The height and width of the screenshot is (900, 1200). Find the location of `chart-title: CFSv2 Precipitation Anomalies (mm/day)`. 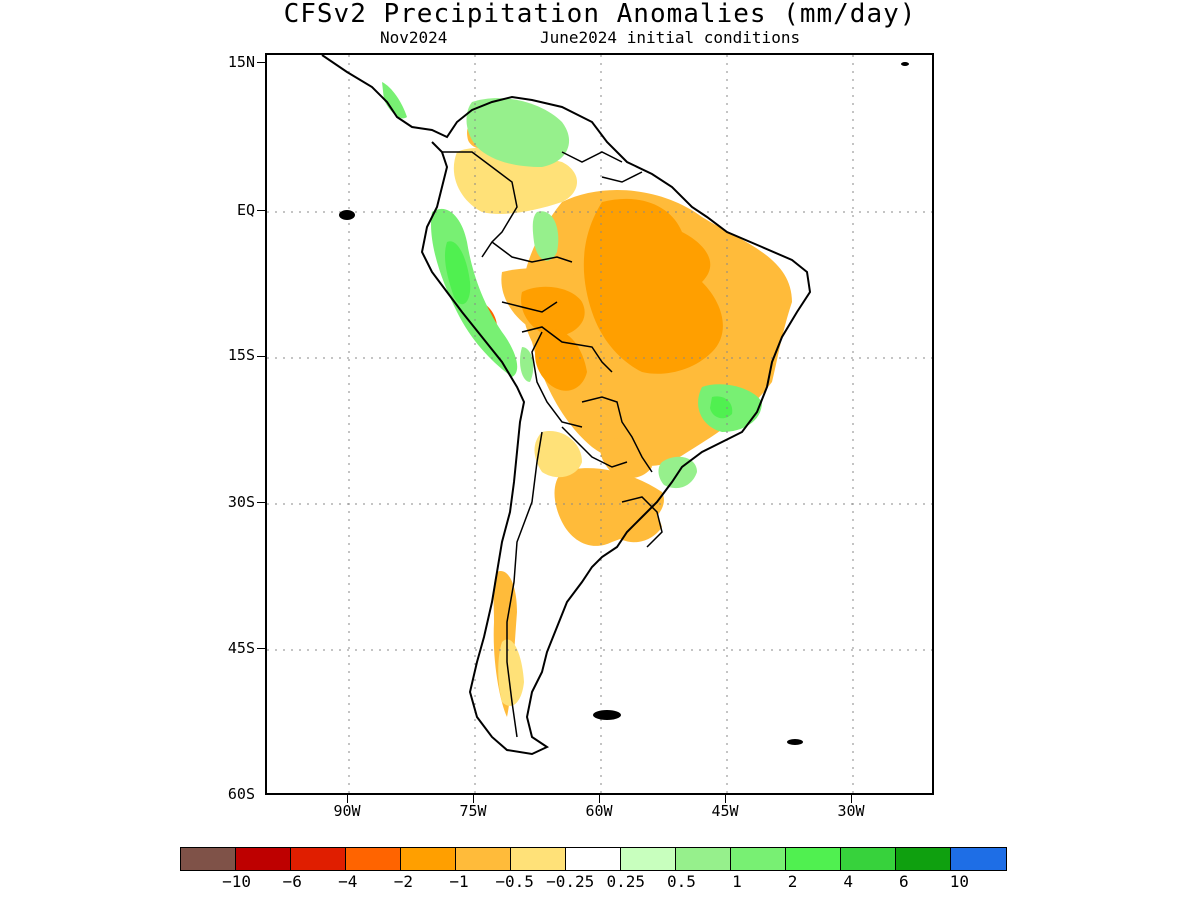

chart-title: CFSv2 Precipitation Anomalies (mm/day) is located at coordinates (600, 14).